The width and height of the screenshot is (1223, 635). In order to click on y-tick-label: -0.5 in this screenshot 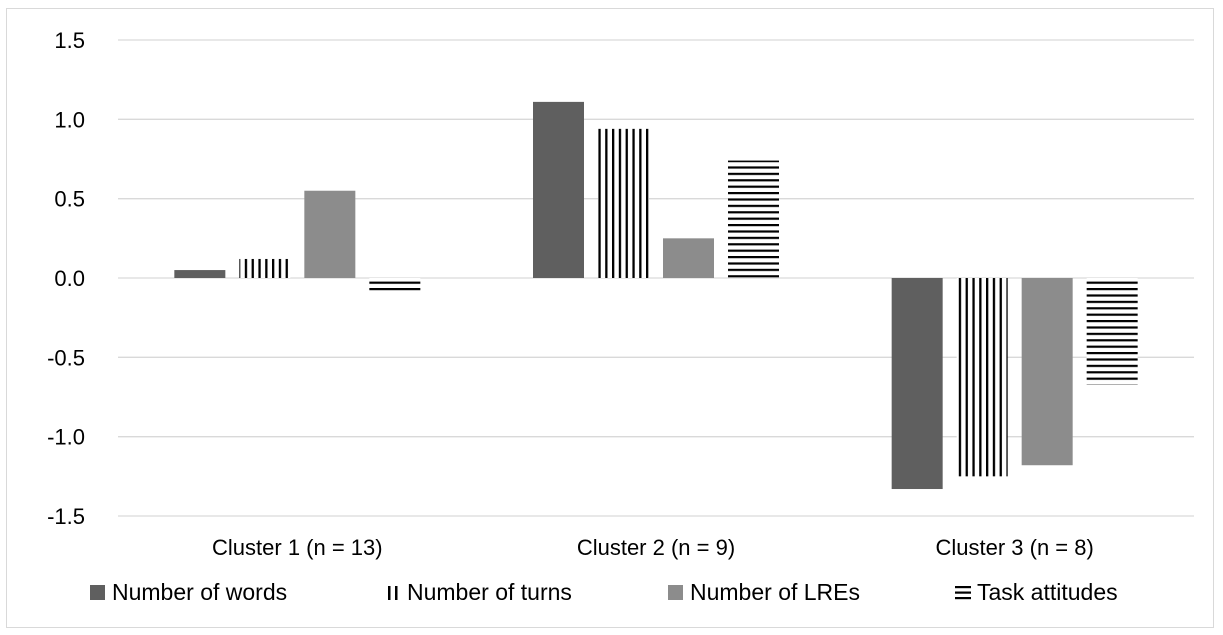, I will do `click(66, 357)`.